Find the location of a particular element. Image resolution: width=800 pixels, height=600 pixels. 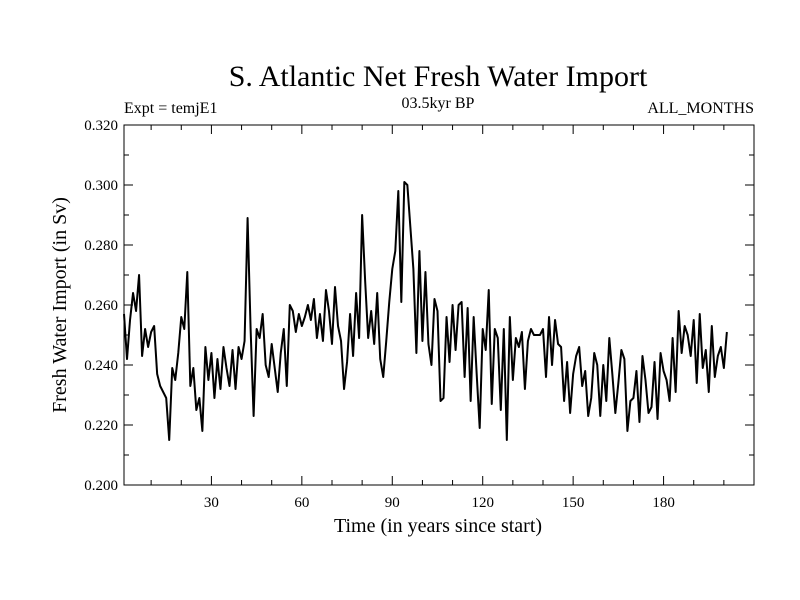

chart-title: S. Atlantic Net Fresh Water Import is located at coordinates (438, 76).